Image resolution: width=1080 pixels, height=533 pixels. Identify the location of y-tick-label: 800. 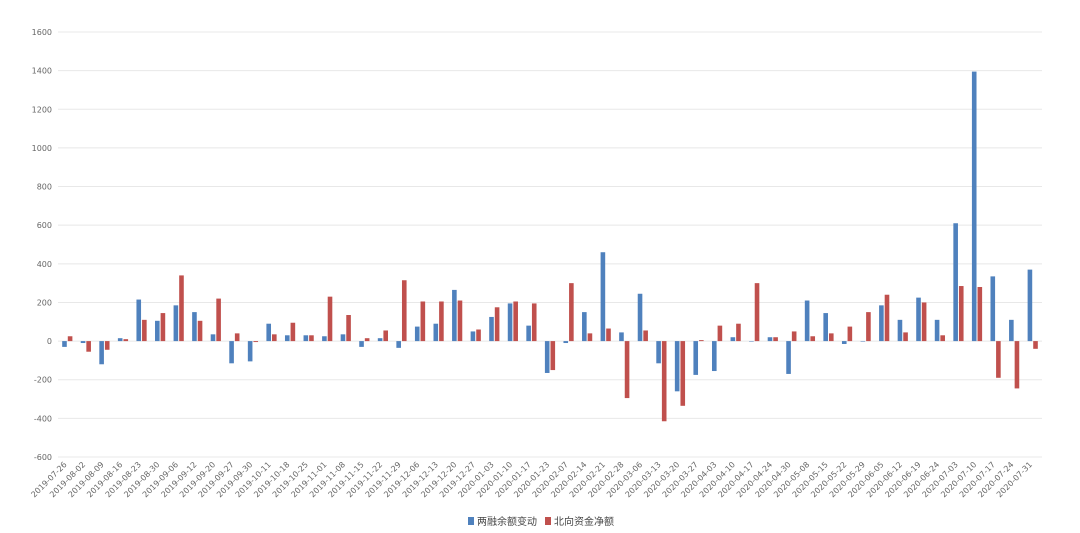
(44, 187).